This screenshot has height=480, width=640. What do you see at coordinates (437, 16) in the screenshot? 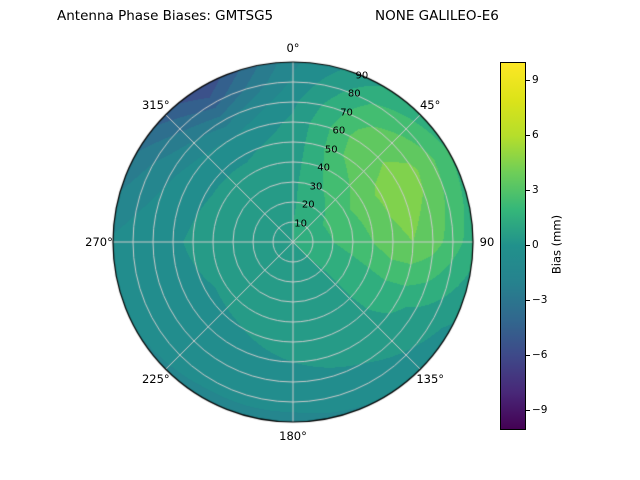
I see `chart-subtitle: NONE GALILEO-E6` at bounding box center [437, 16].